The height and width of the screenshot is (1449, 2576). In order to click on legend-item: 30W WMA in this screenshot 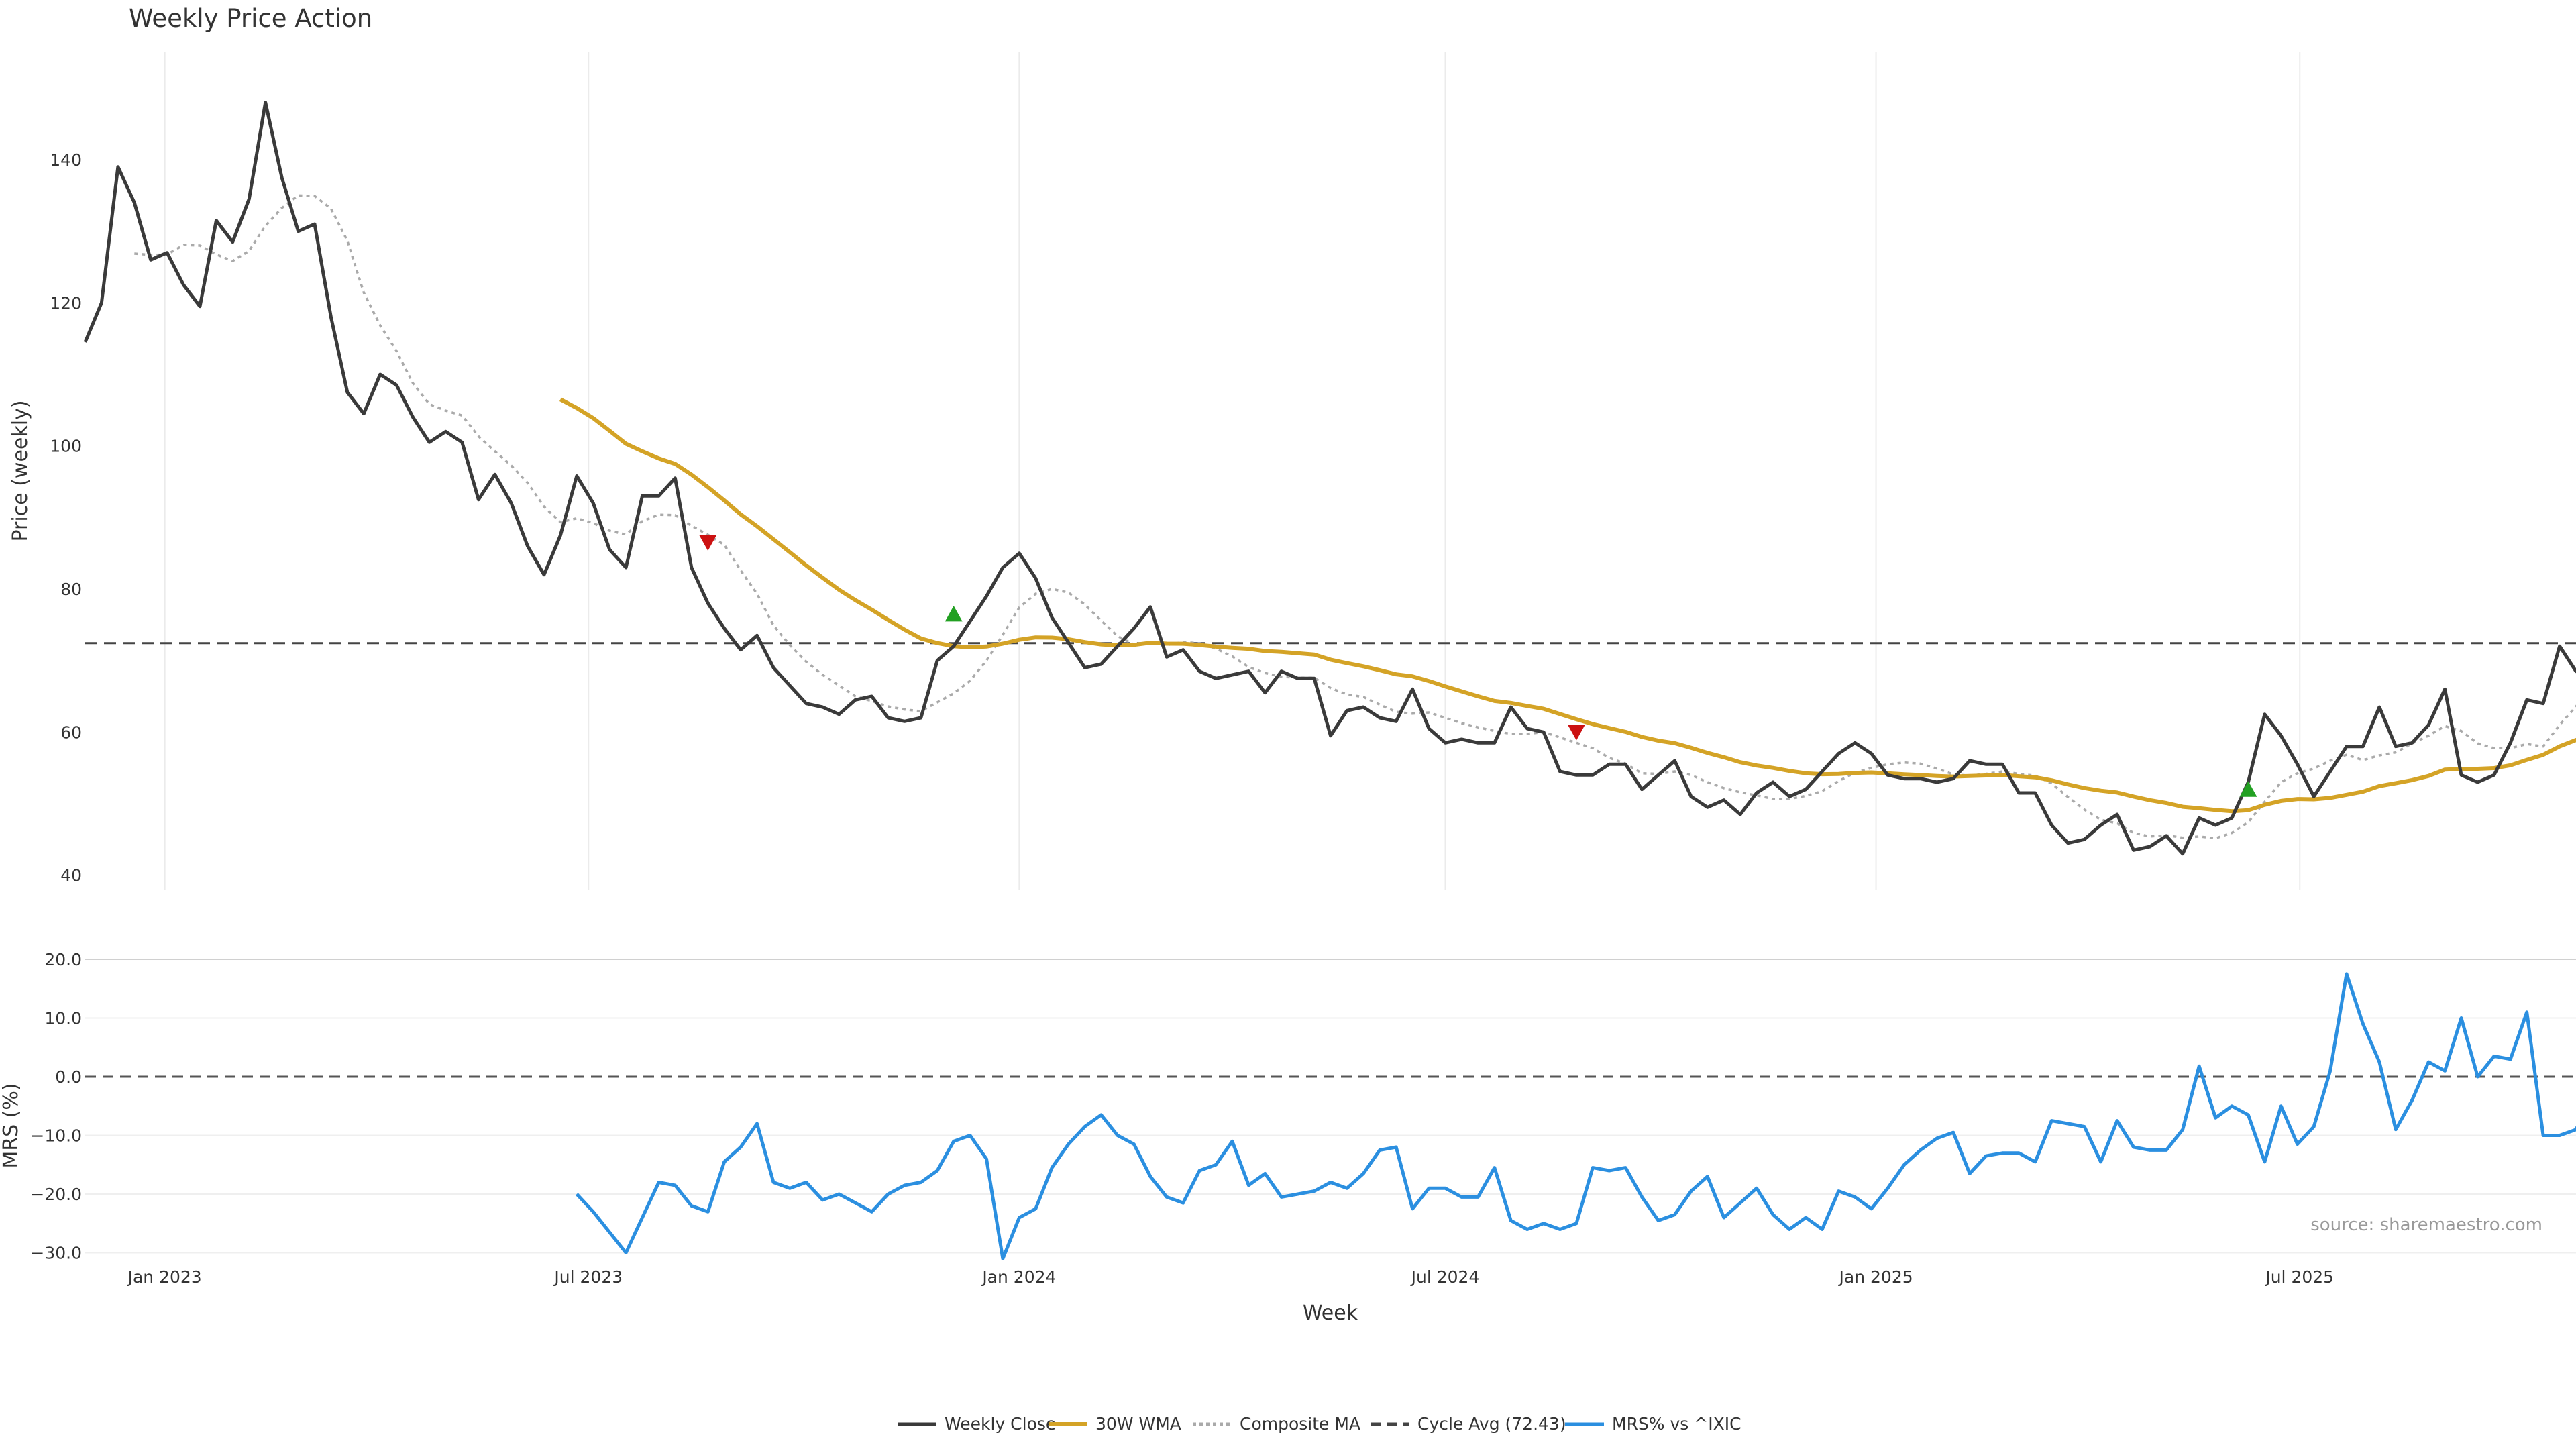, I will do `click(1115, 1424)`.